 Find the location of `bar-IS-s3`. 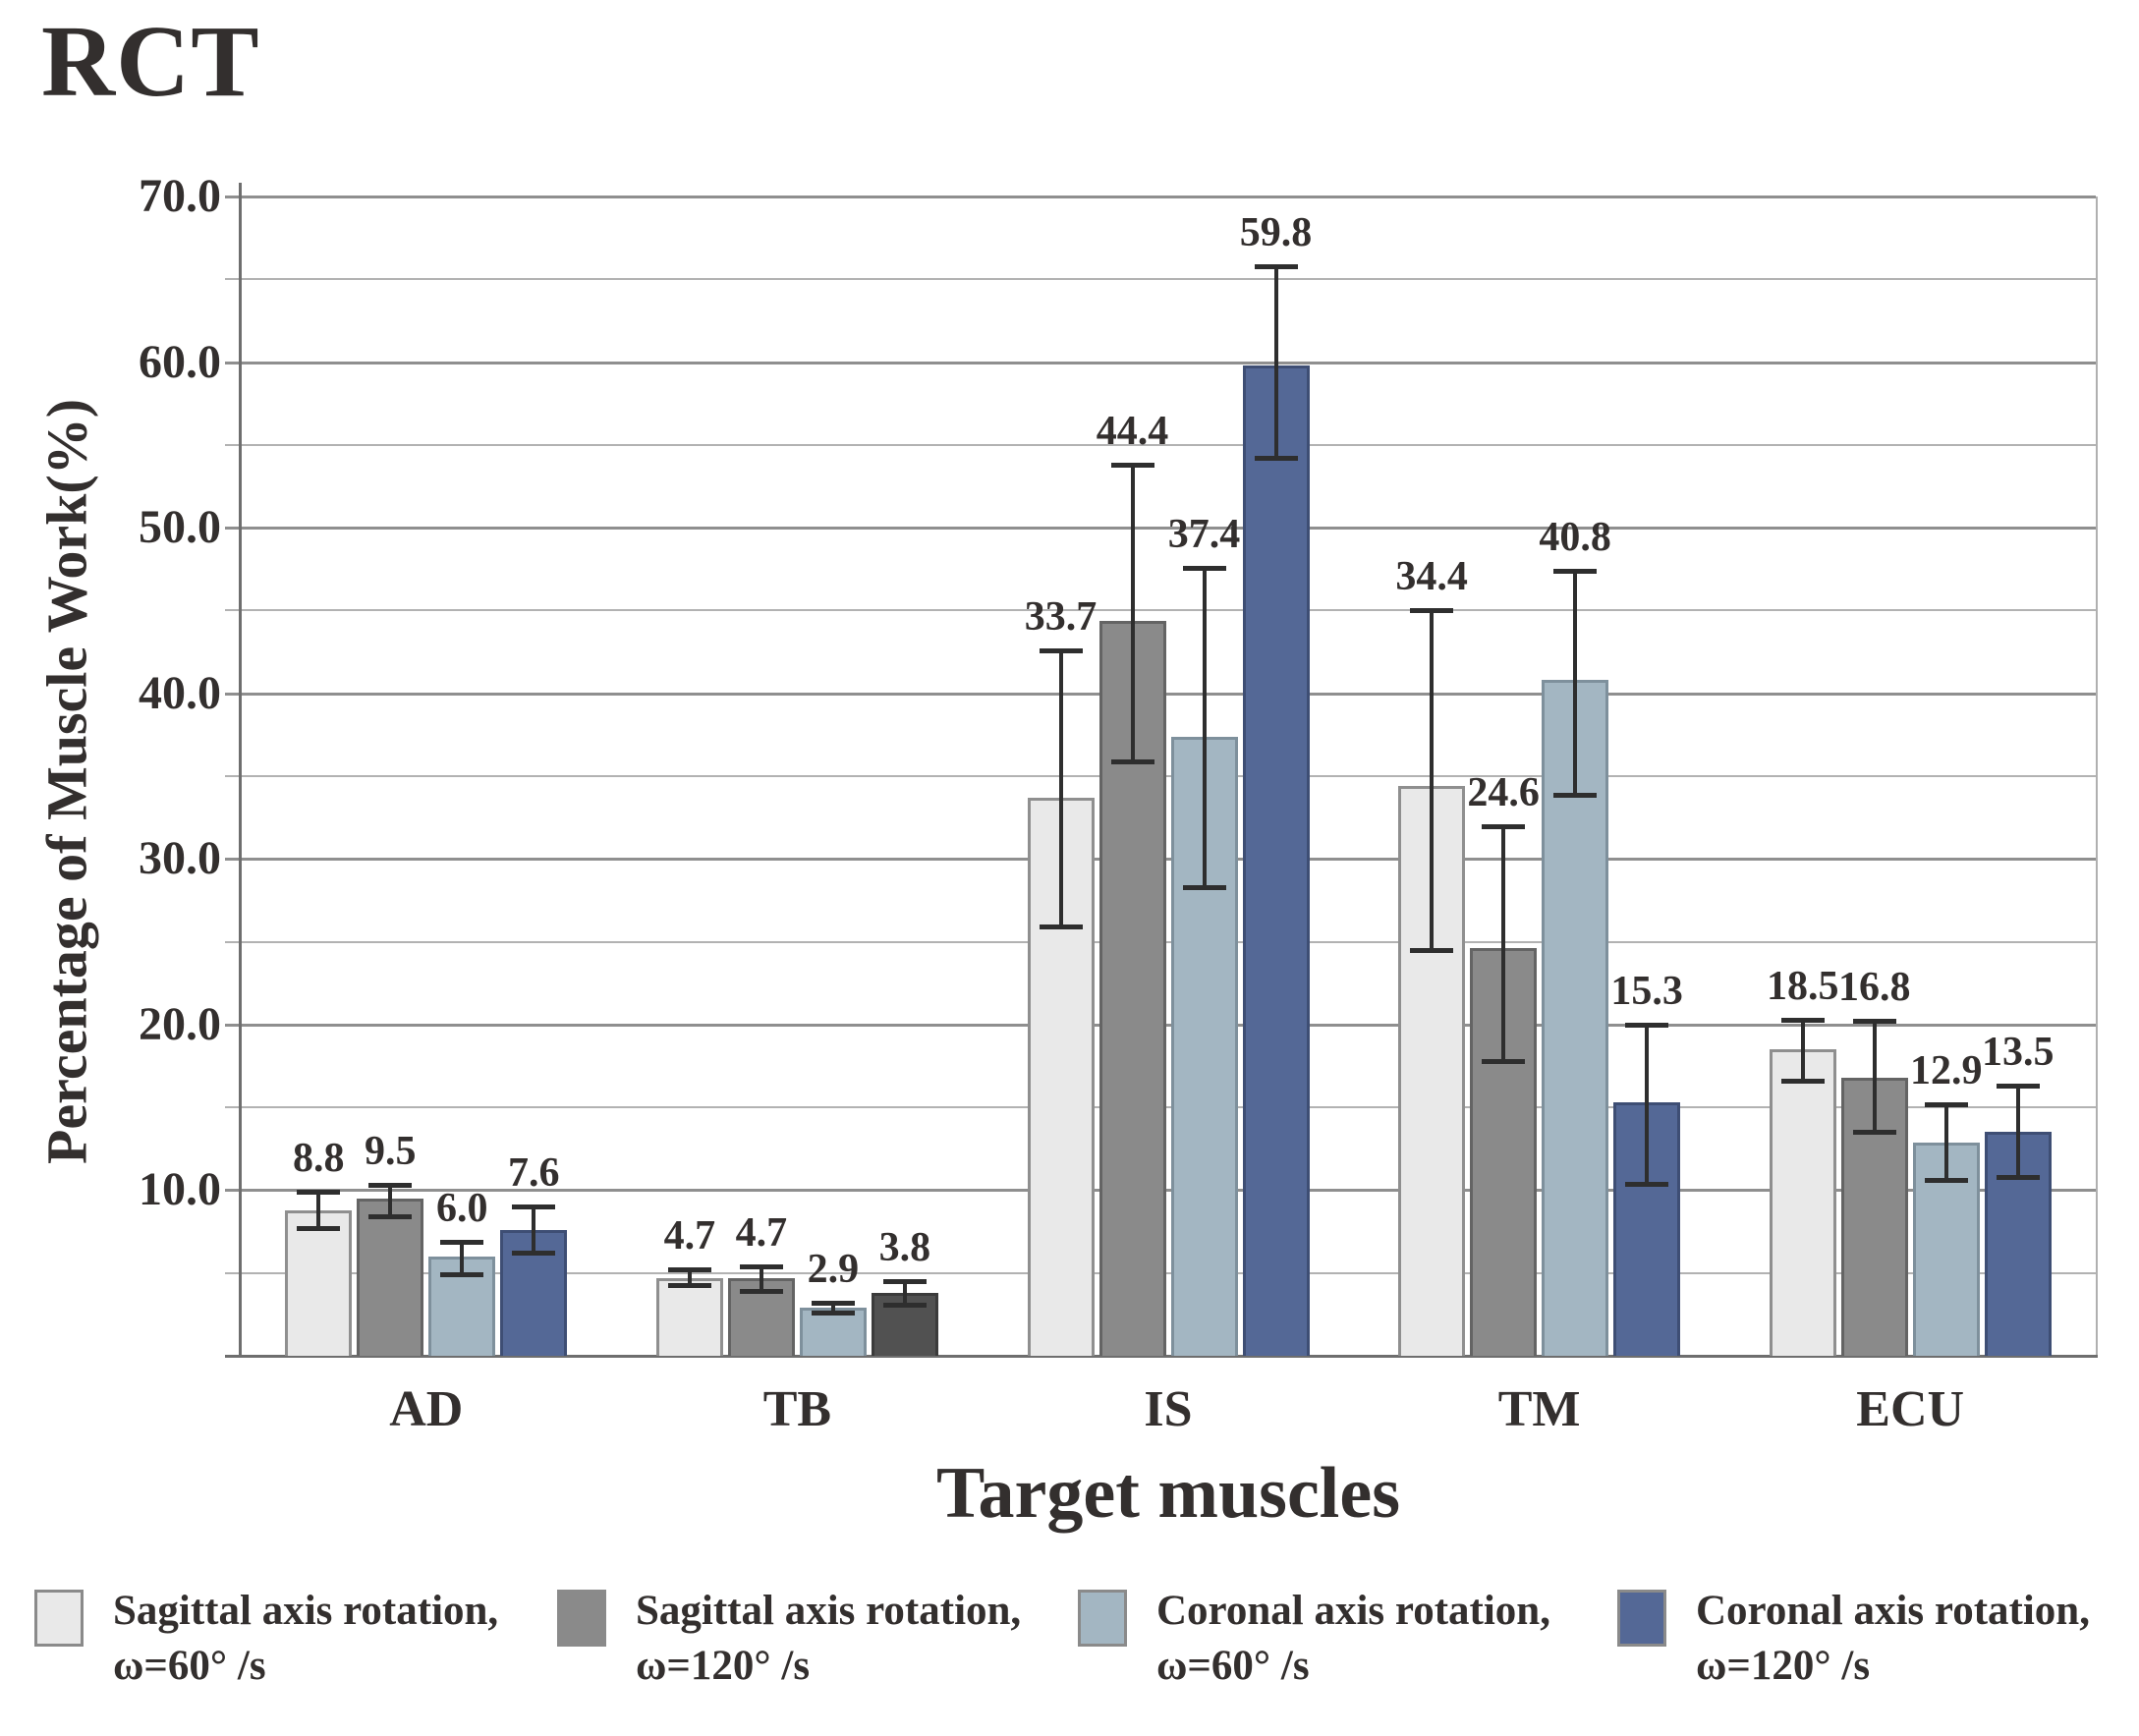

bar-IS-s3 is located at coordinates (1204, 1046).